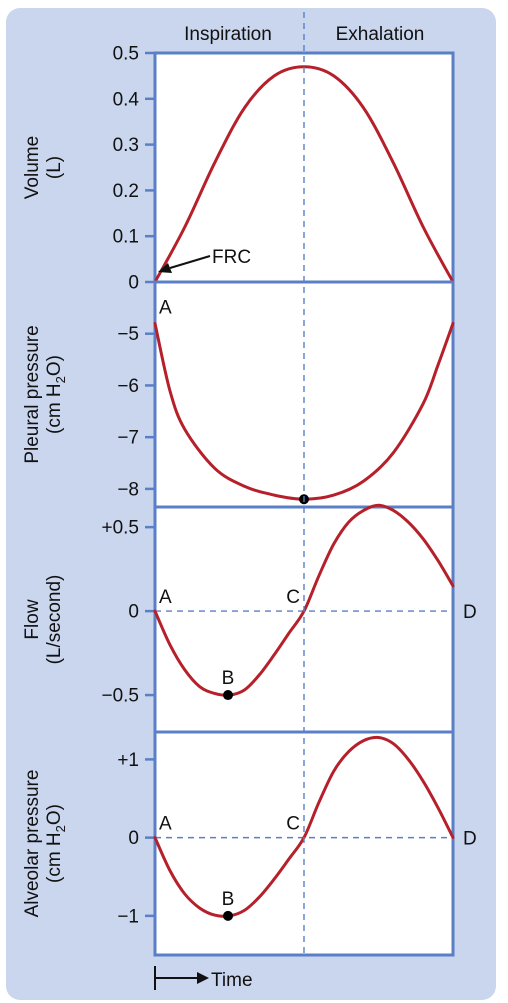 Image resolution: width=508 pixels, height=1003 pixels. What do you see at coordinates (126, 99) in the screenshot?
I see `volume-y-tick-label: 0.4` at bounding box center [126, 99].